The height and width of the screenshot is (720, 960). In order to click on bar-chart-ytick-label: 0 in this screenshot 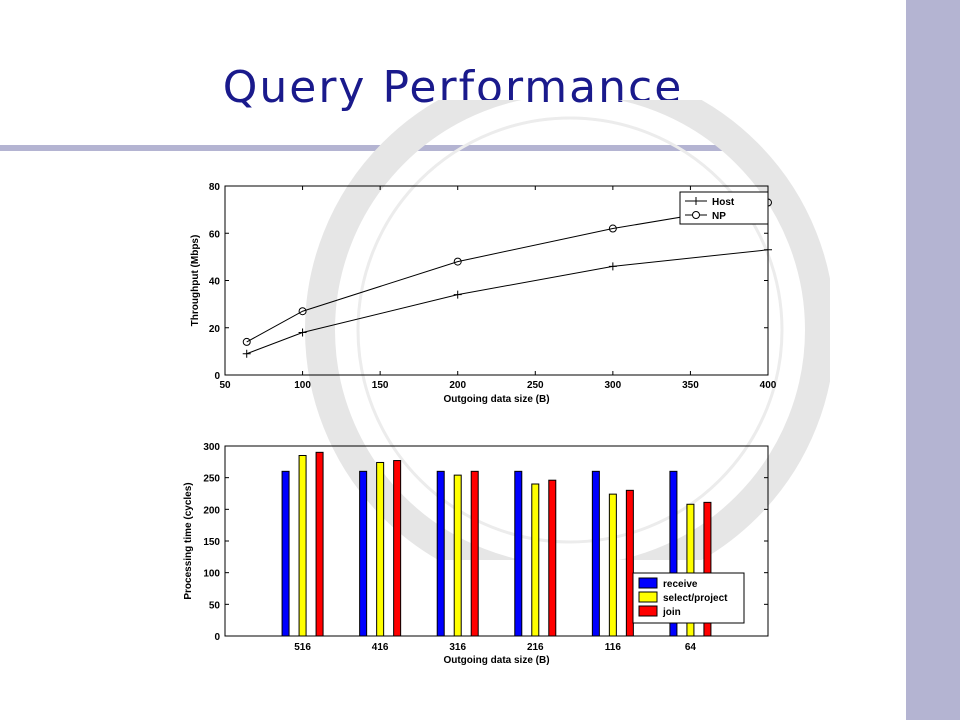, I will do `click(217, 637)`.